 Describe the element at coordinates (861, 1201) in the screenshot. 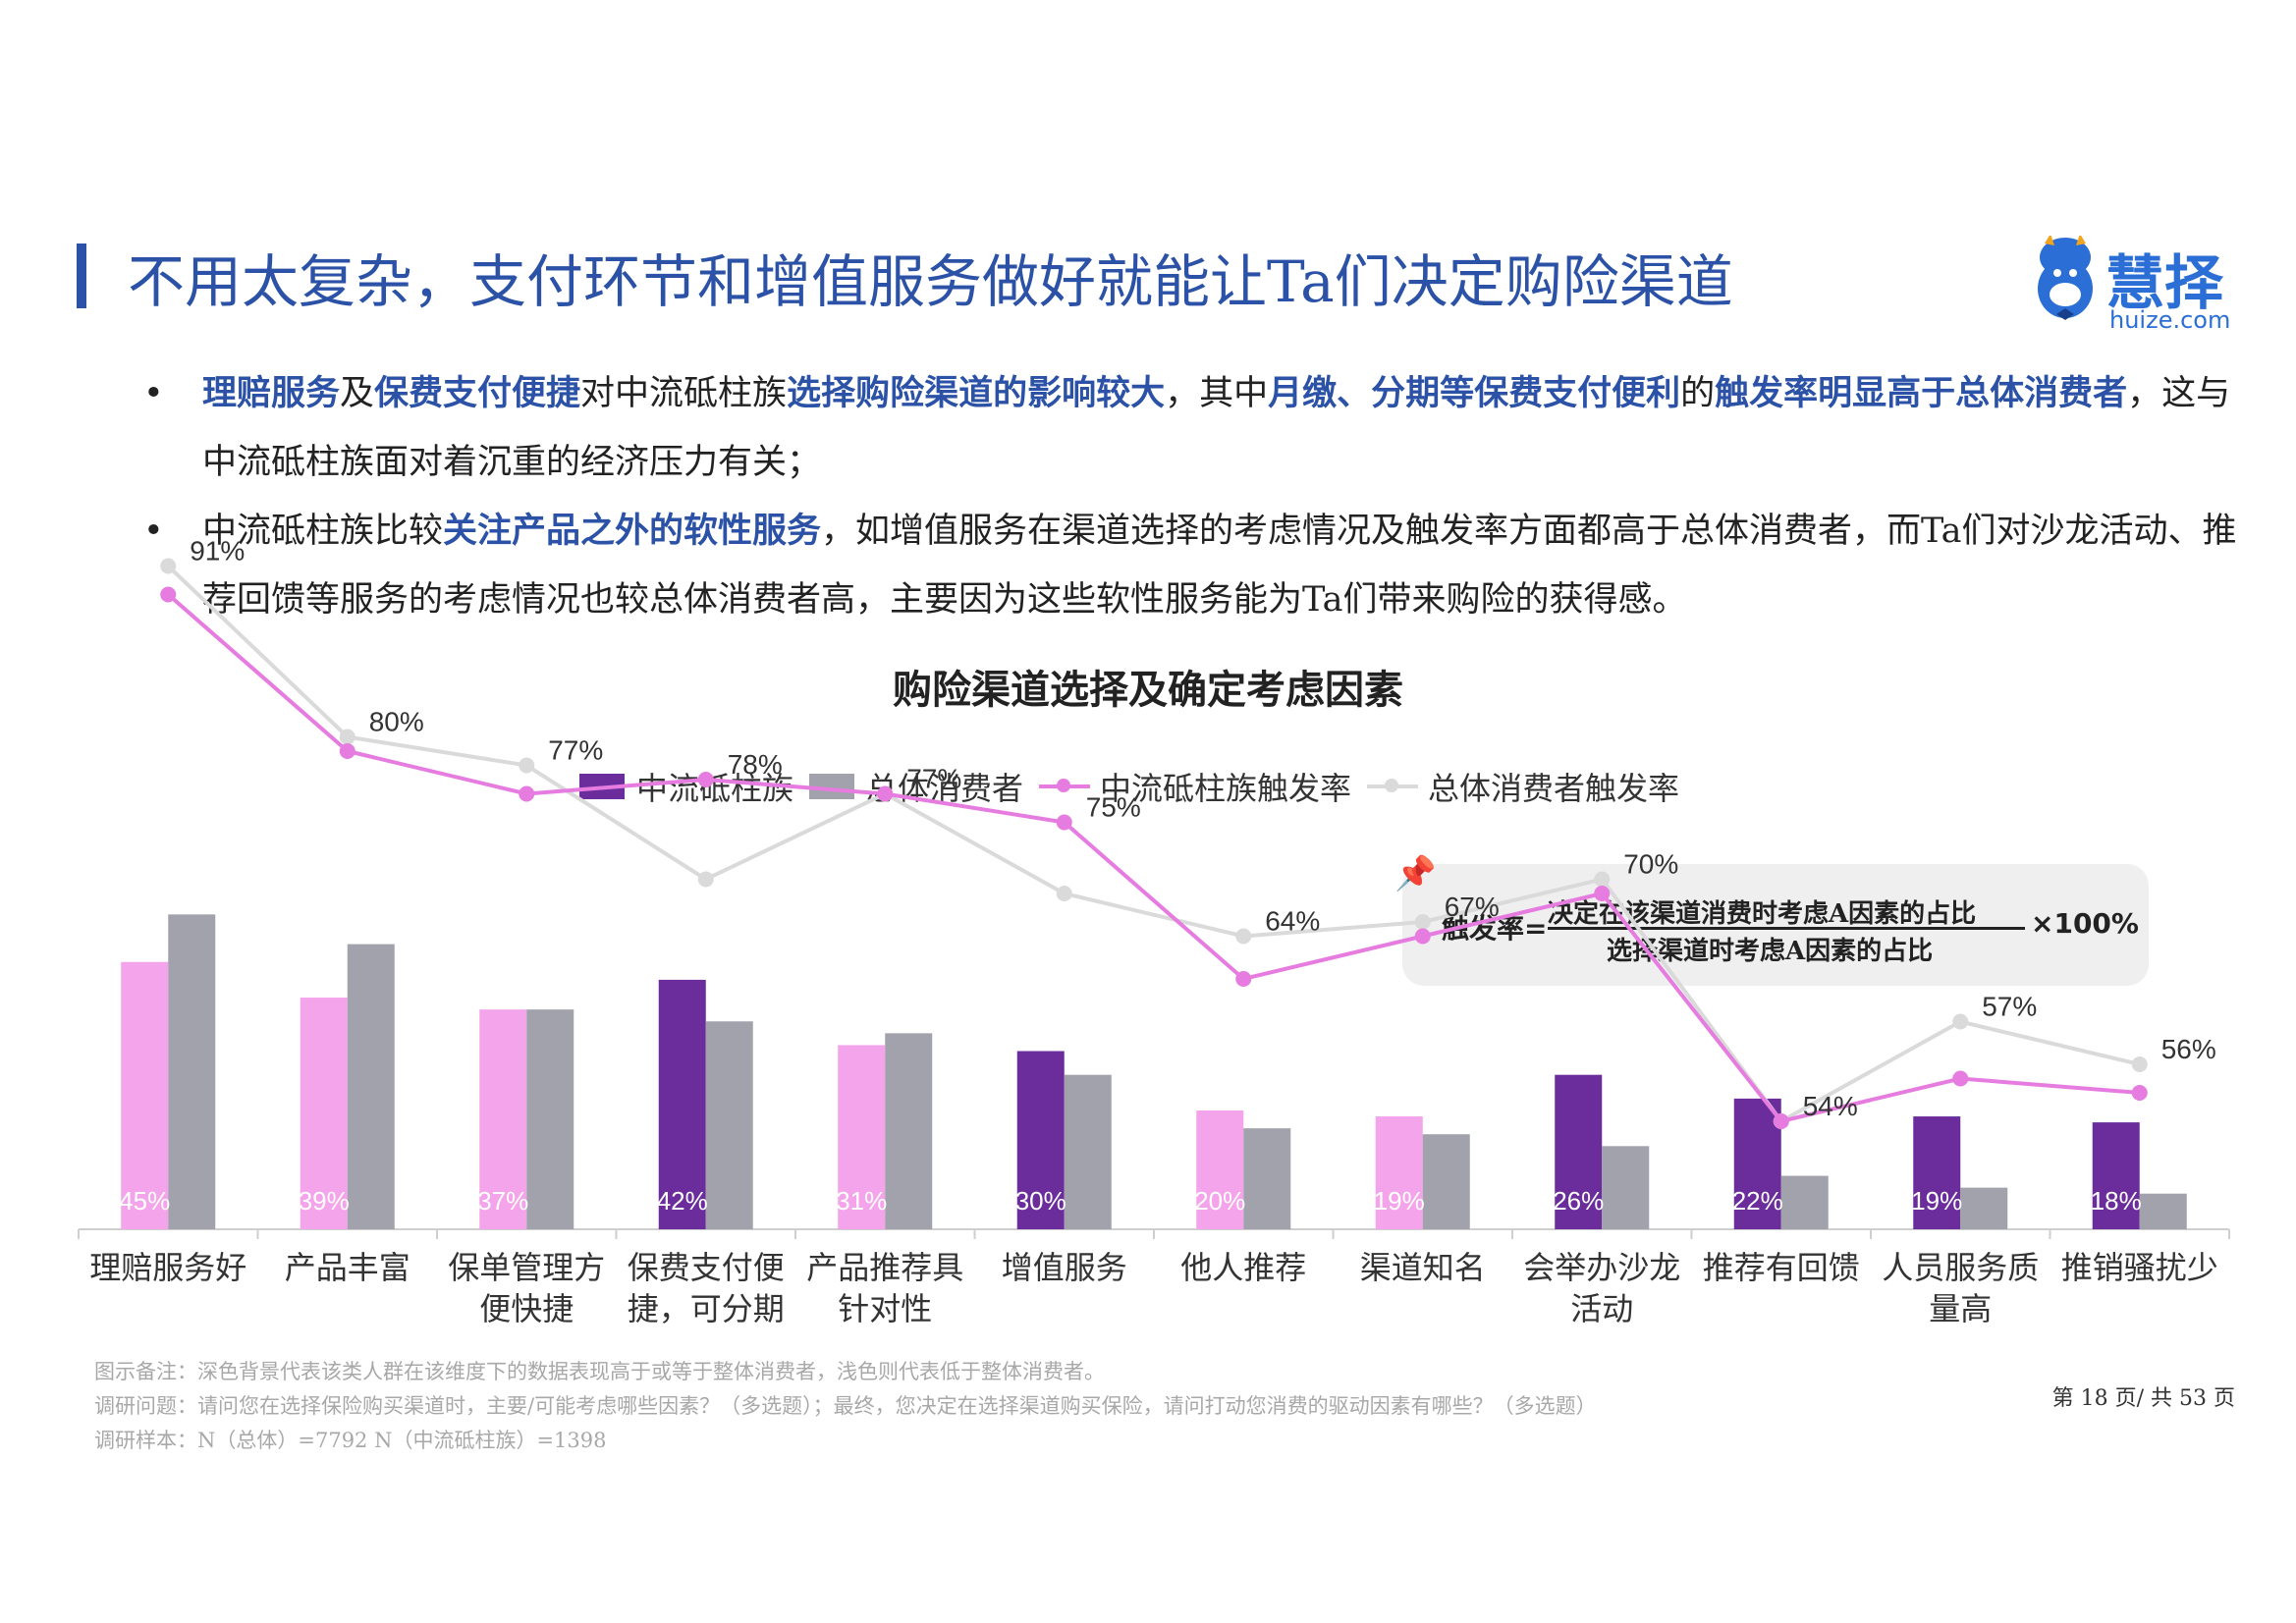

I see `bar-label-4: 31%` at that location.